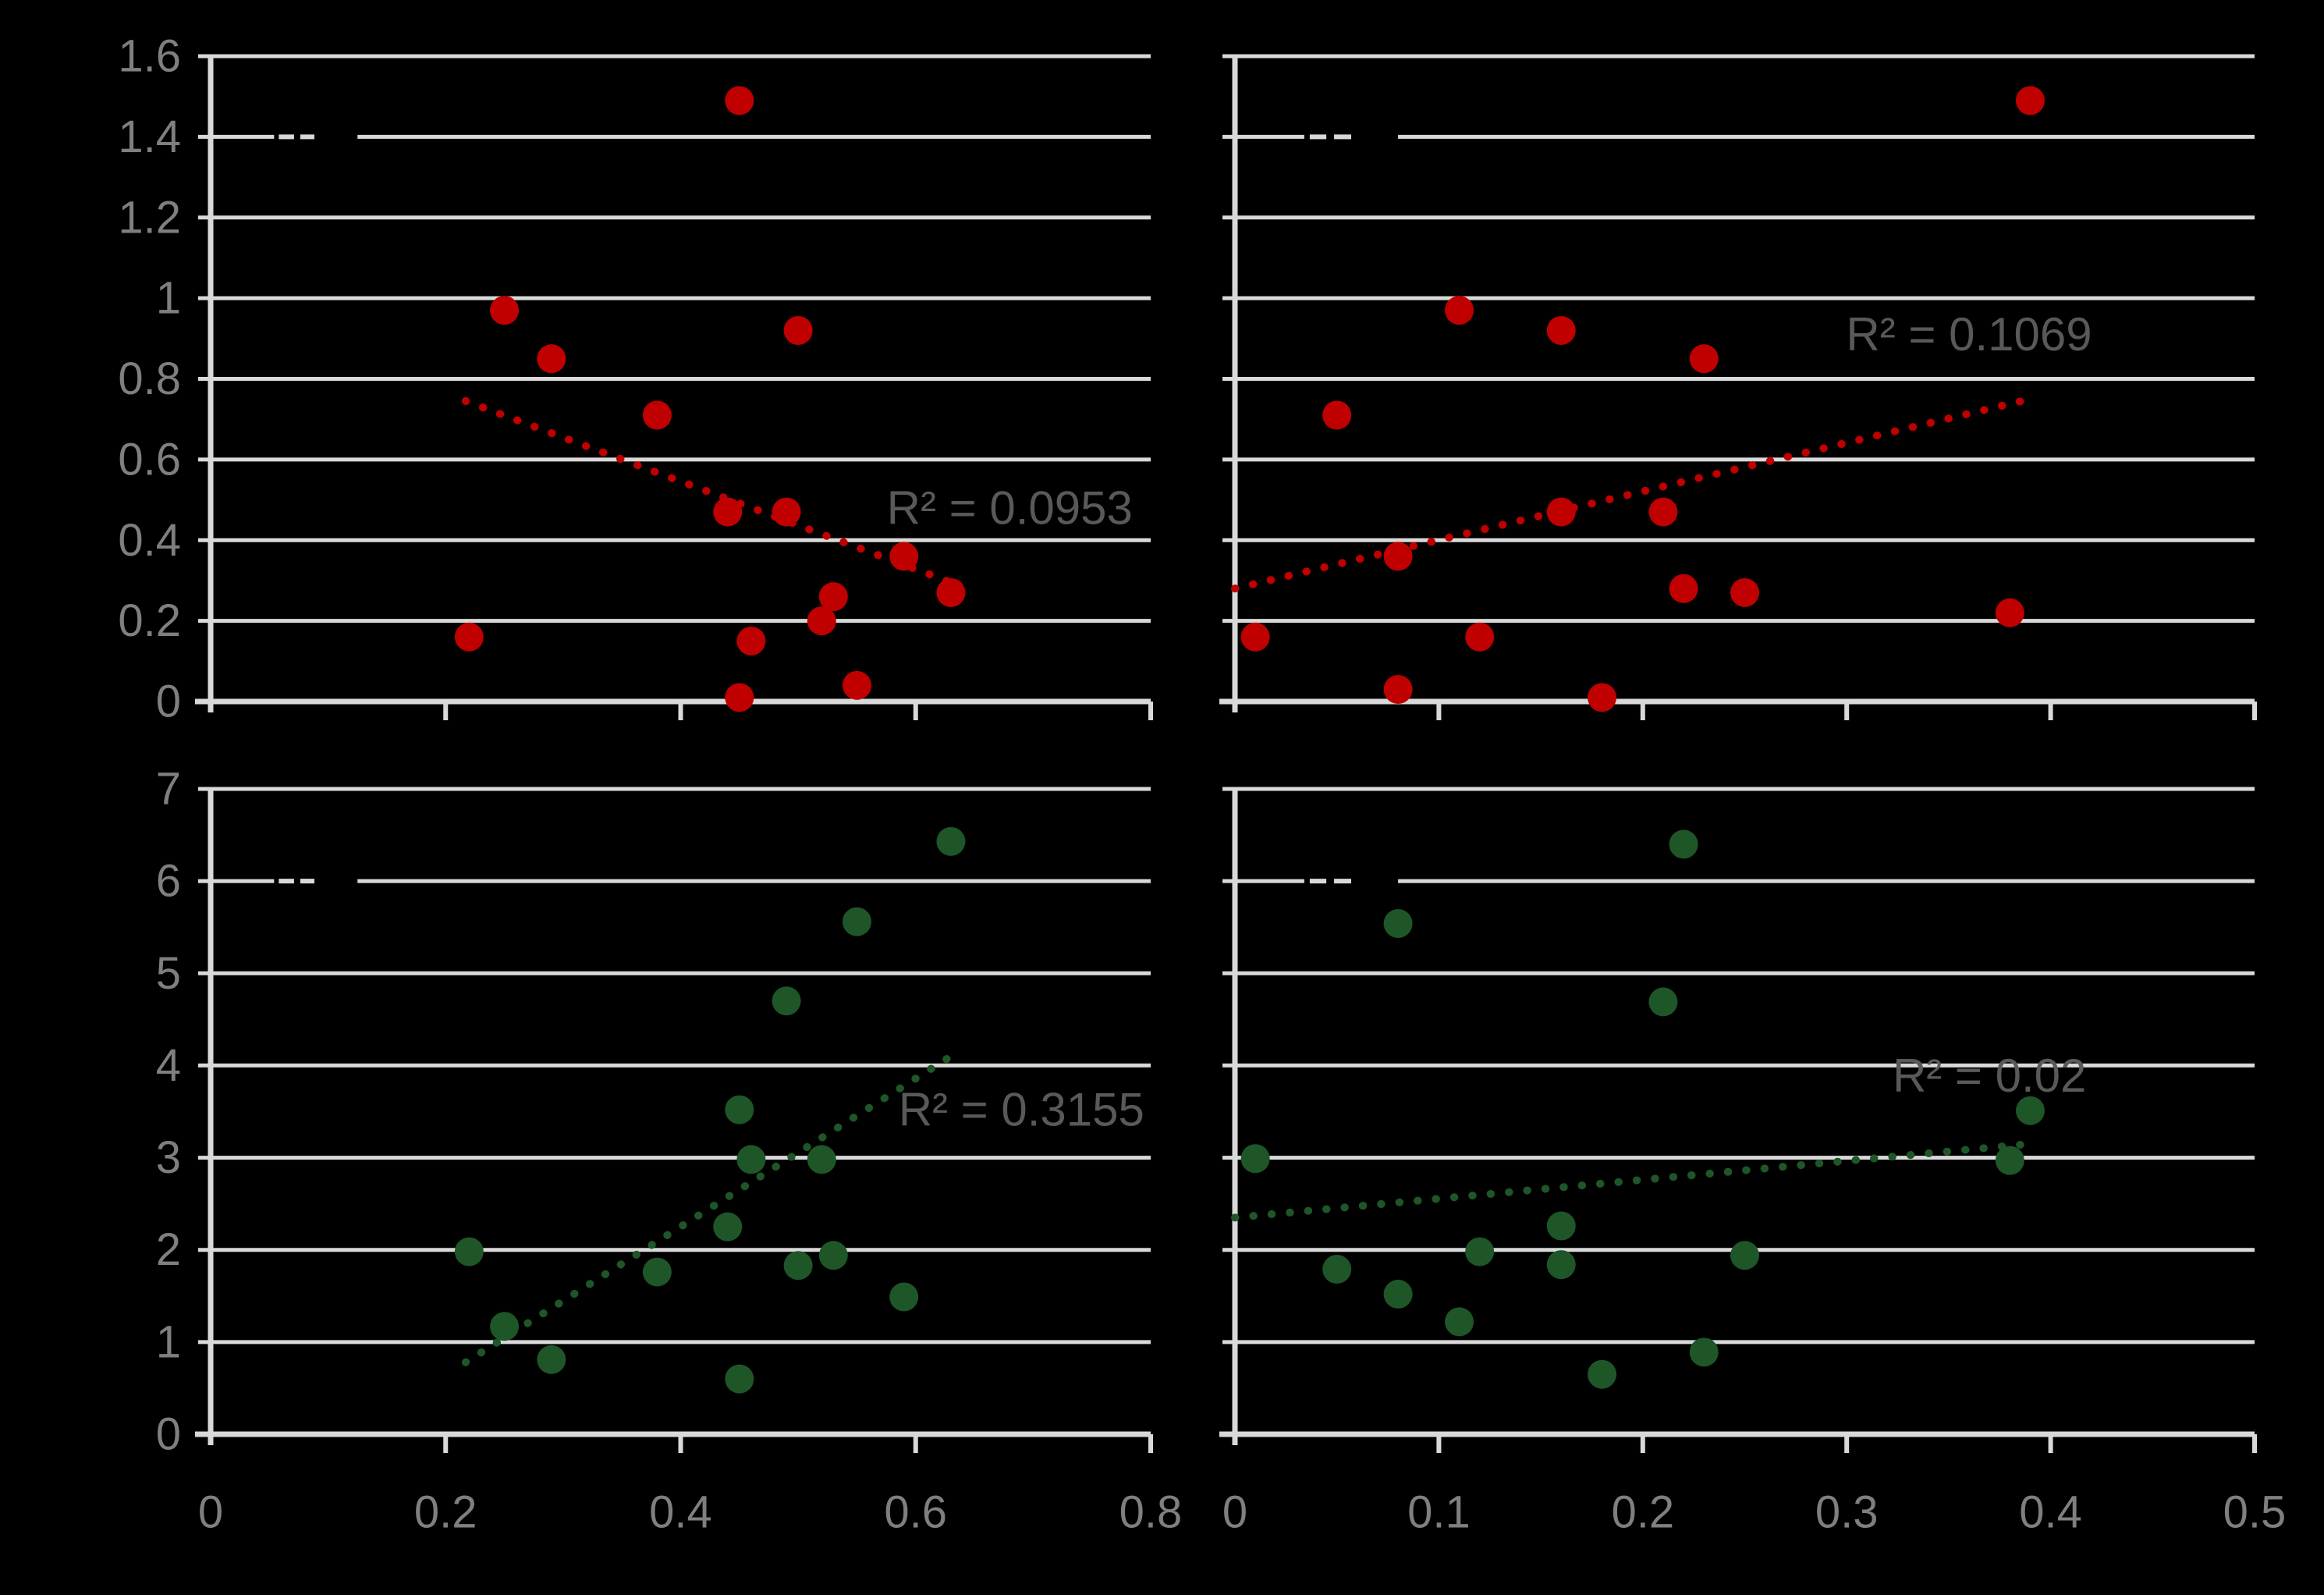 The image size is (2324, 1595). What do you see at coordinates (168, 789) in the screenshot?
I see `y-tick-label-7: 7` at bounding box center [168, 789].